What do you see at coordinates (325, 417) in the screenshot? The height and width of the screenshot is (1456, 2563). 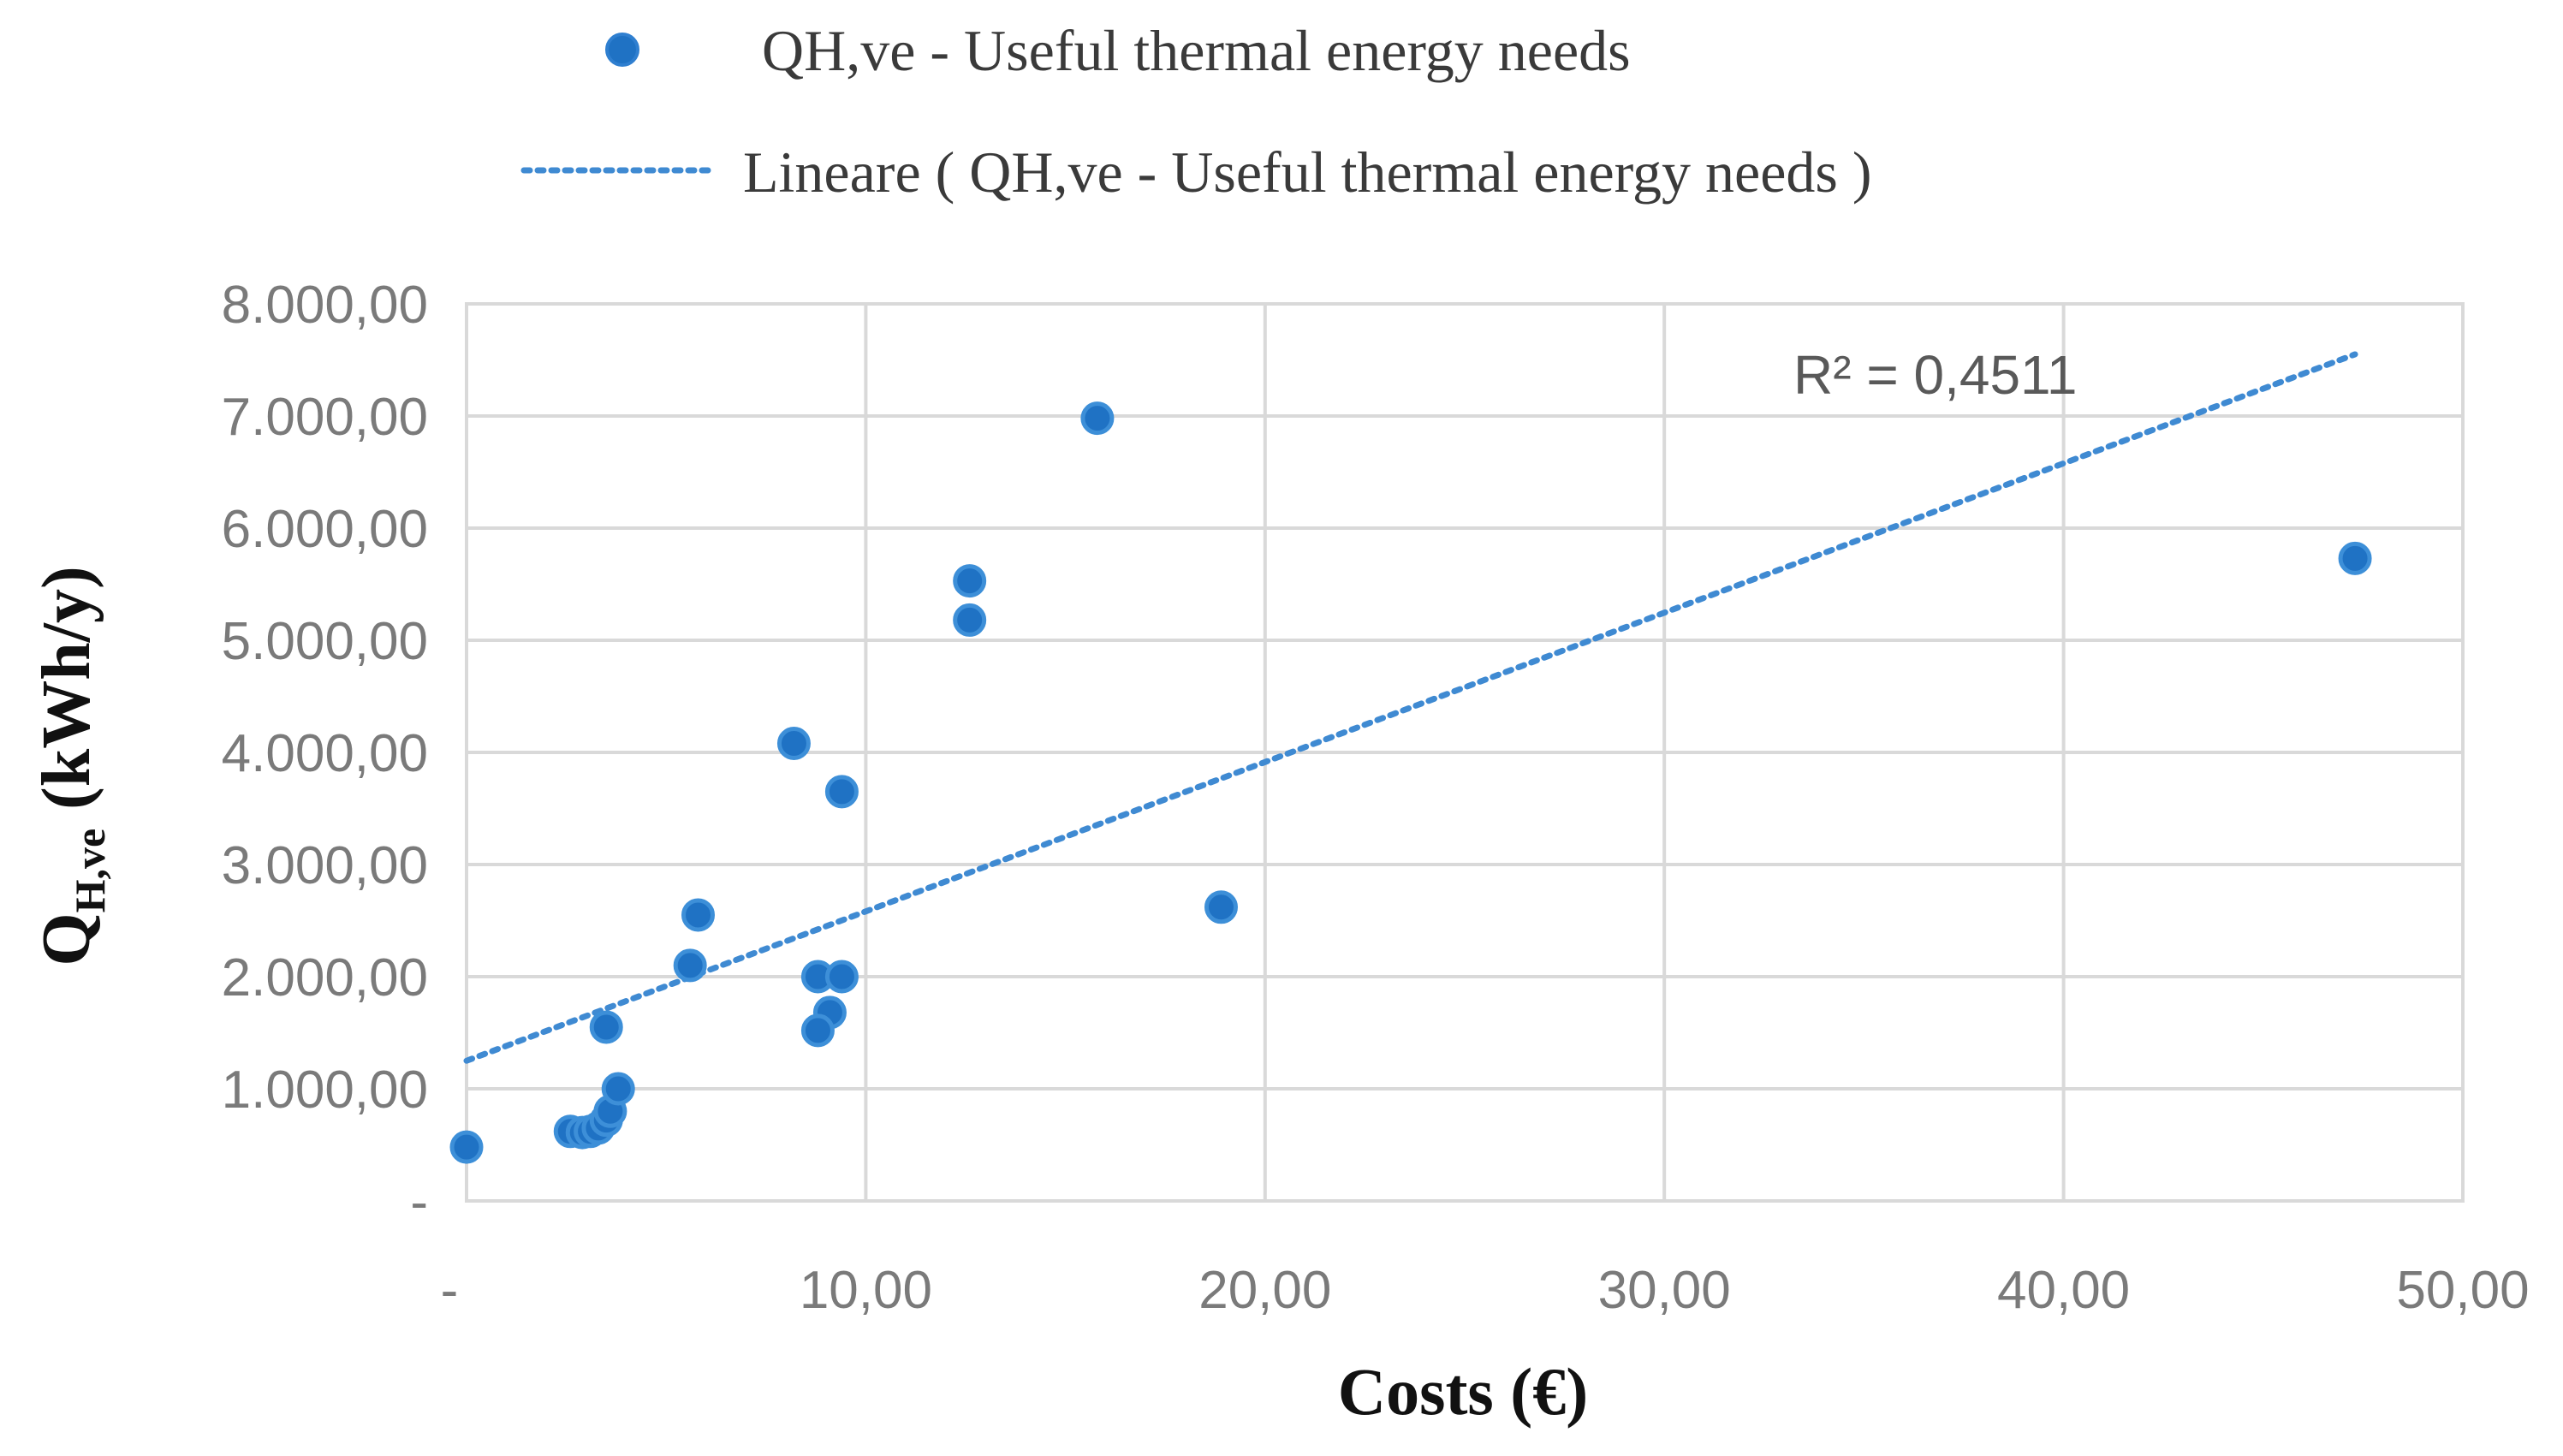 I see `y-tick-label: 7.000,00` at bounding box center [325, 417].